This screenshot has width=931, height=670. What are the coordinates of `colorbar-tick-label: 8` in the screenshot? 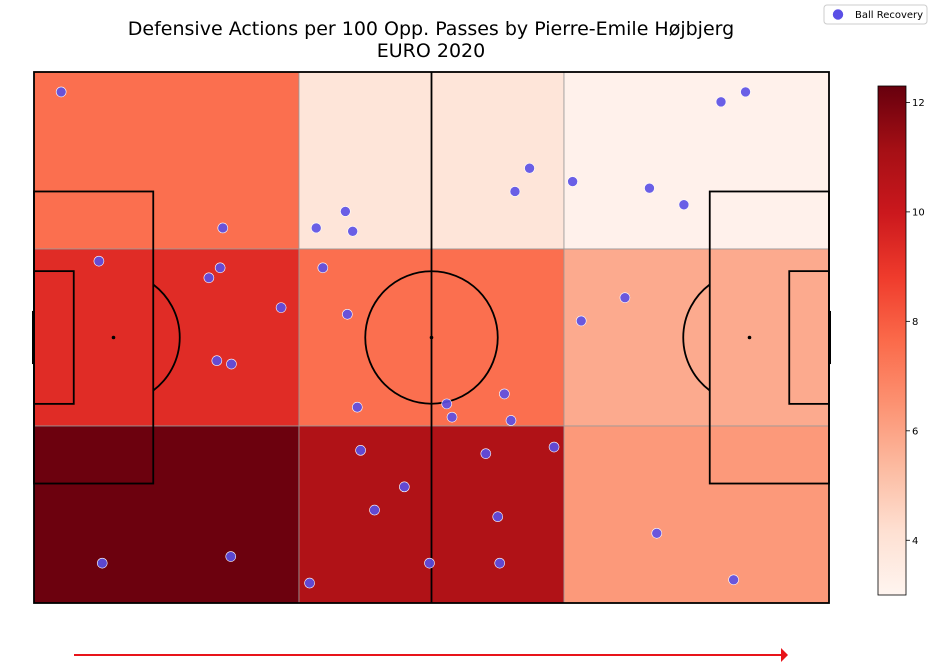 It's located at (915, 322).